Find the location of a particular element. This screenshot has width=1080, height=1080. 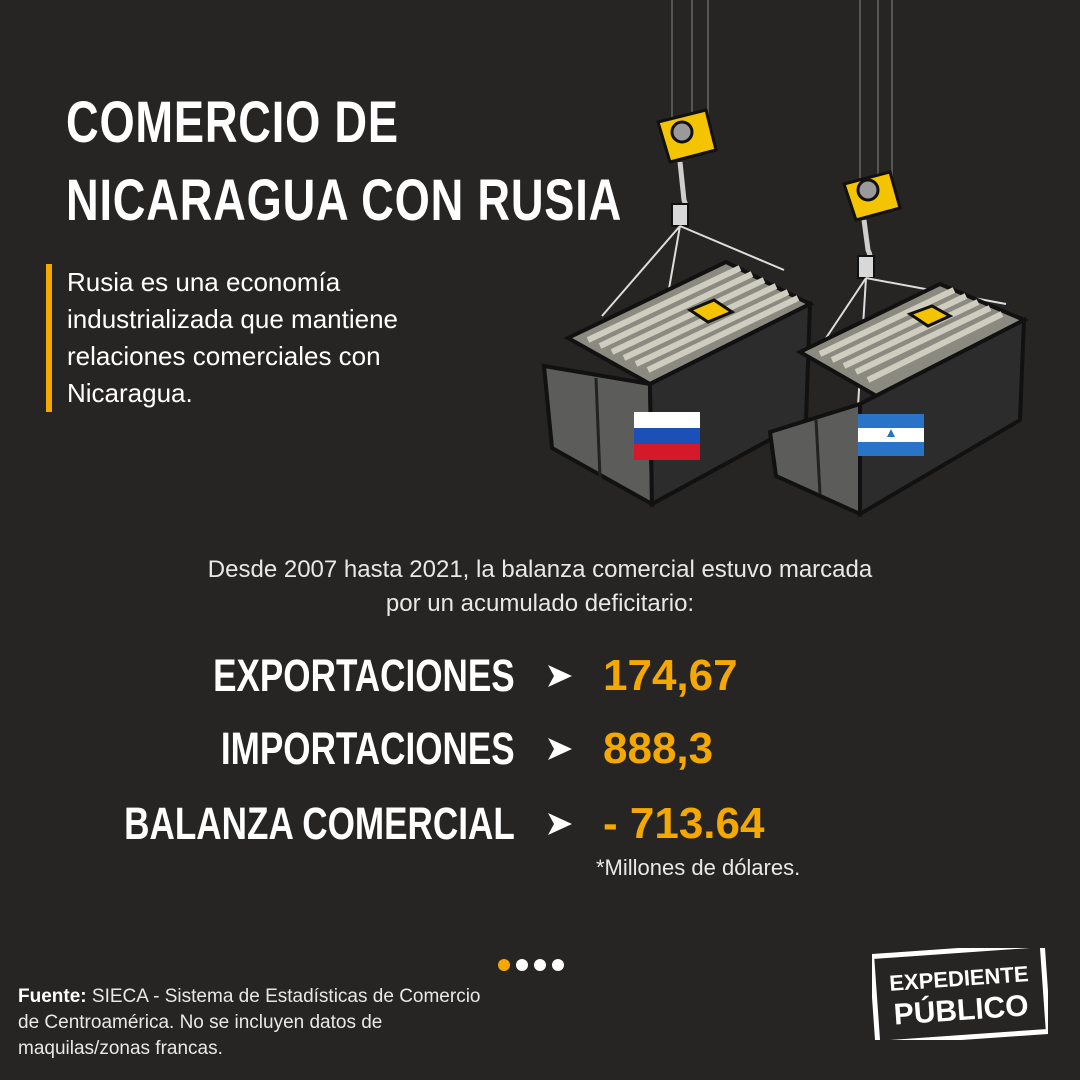

stat-label: IMPORTACIONES is located at coordinates (368, 748).